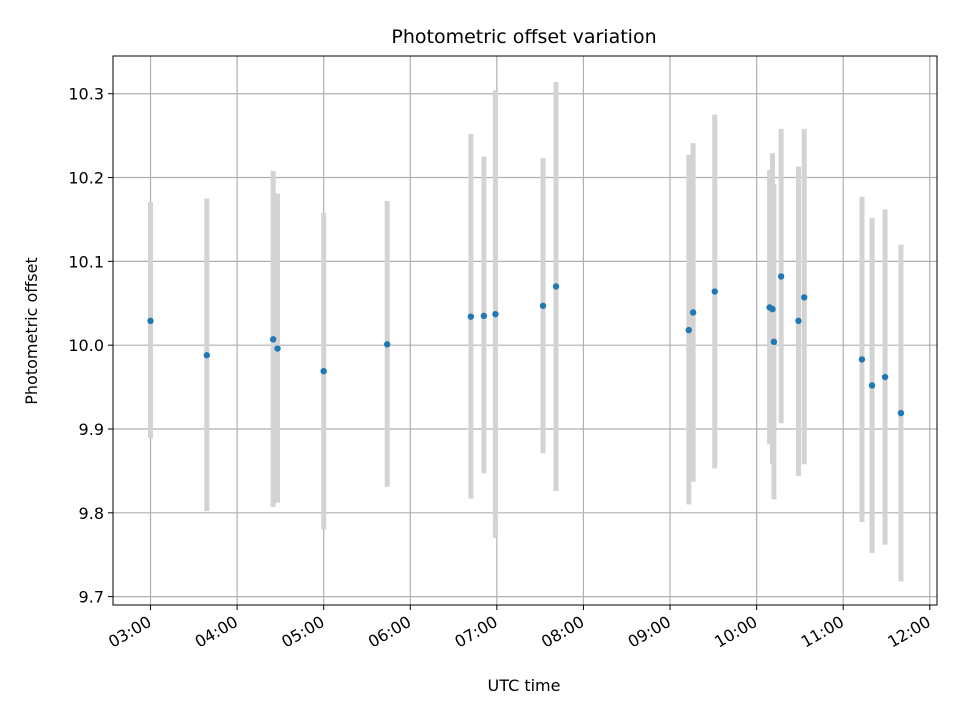 The image size is (960, 720). I want to click on y-axis-label: Photometric offset, so click(31, 331).